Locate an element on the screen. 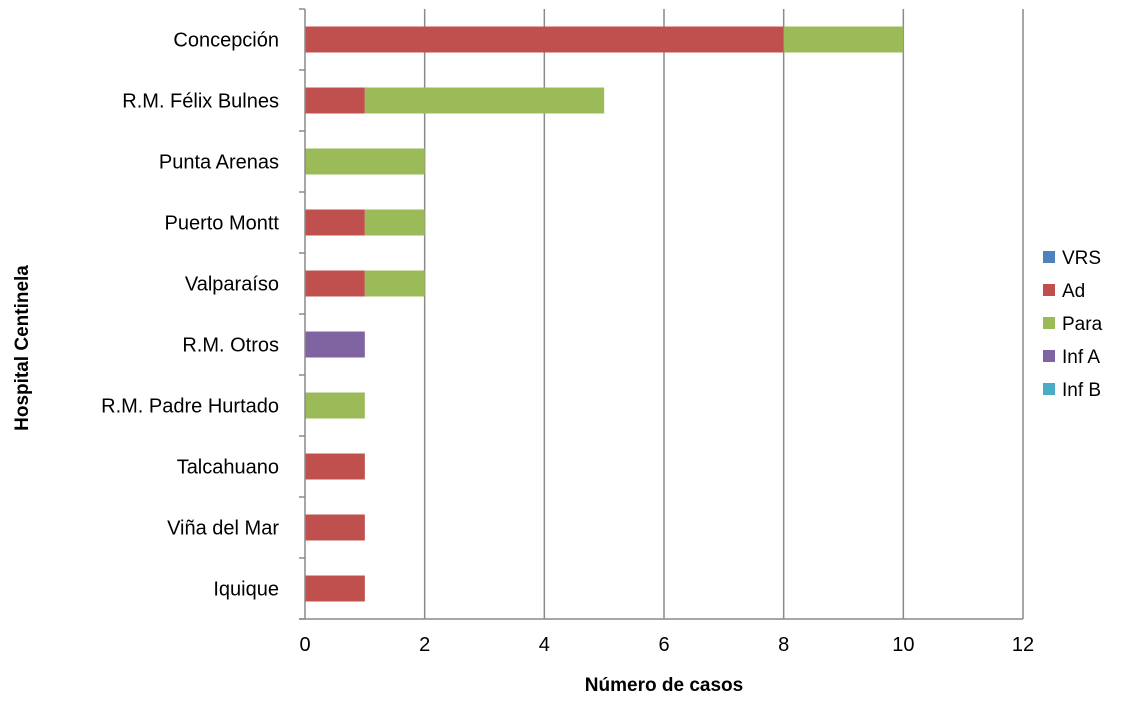  x-tick-label: 12 is located at coordinates (1023, 645).